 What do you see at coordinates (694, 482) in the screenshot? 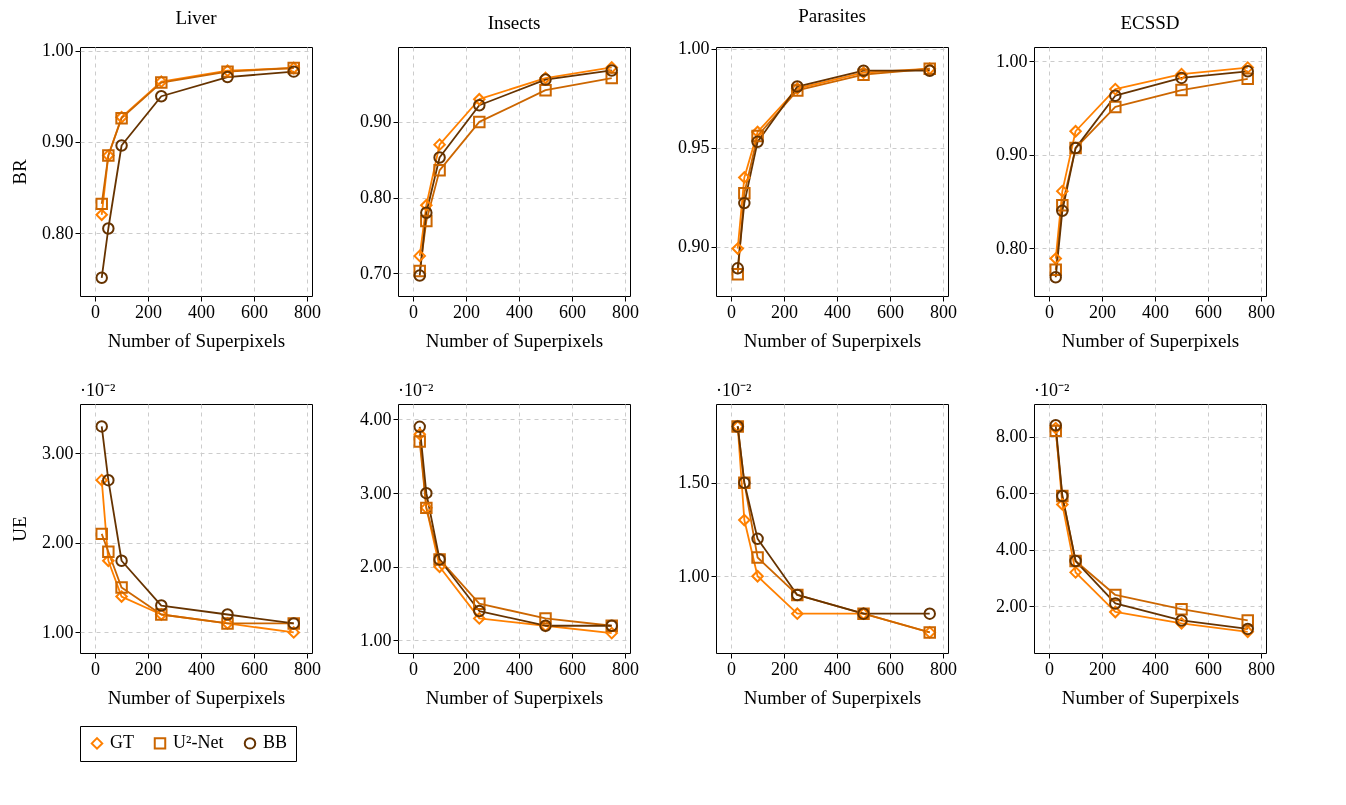
I see `y-tick-label: 1.50` at bounding box center [694, 482].